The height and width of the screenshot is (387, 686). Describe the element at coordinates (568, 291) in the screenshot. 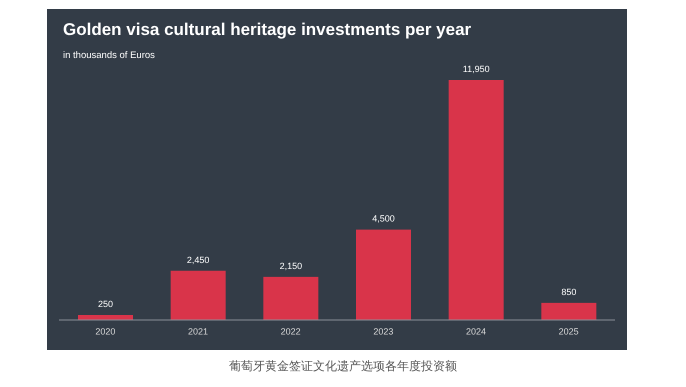

I see `data-label: 850` at that location.